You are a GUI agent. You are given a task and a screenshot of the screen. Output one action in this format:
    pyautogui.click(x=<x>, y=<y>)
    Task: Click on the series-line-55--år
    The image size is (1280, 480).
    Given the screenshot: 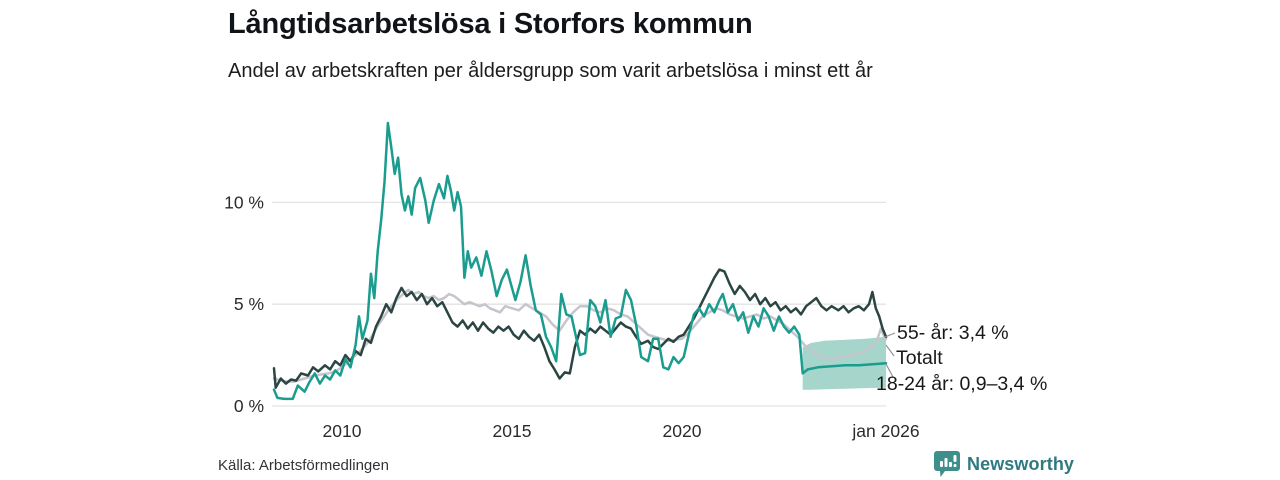 What is the action you would take?
    pyautogui.click(x=580, y=328)
    